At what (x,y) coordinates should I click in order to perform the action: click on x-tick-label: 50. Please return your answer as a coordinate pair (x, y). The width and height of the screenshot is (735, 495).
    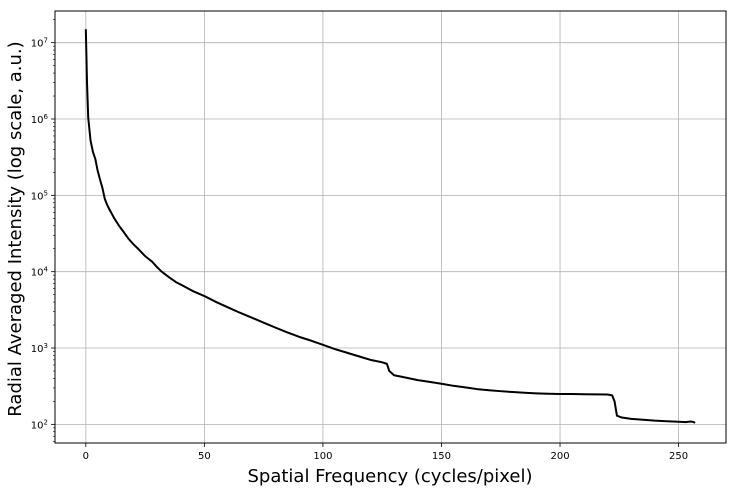
    Looking at the image, I should click on (204, 456).